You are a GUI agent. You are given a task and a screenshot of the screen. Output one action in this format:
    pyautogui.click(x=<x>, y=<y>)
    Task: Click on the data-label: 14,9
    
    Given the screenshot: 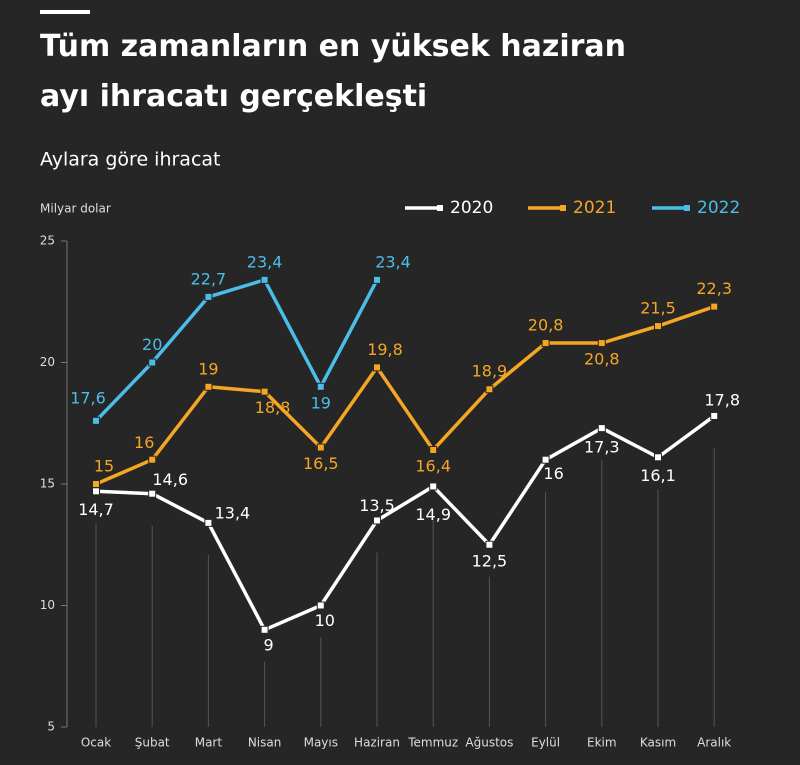 What is the action you would take?
    pyautogui.click(x=433, y=514)
    